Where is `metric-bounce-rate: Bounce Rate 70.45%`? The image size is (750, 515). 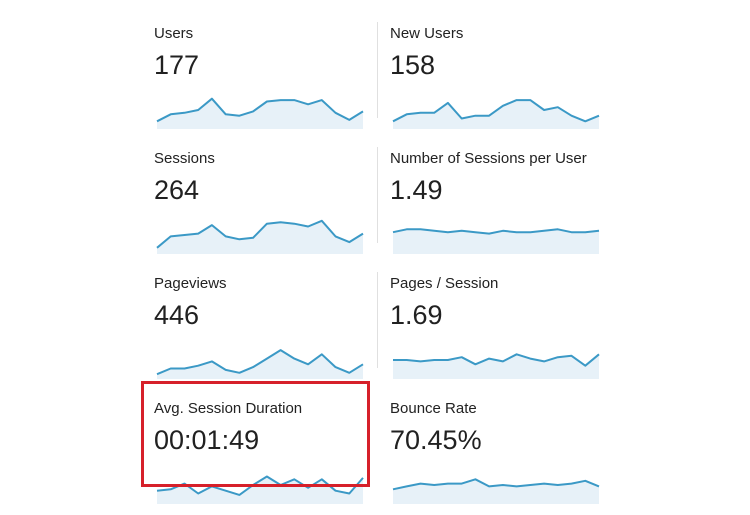
metric-bounce-rate: Bounce Rate 70.45% is located at coordinates (495, 452).